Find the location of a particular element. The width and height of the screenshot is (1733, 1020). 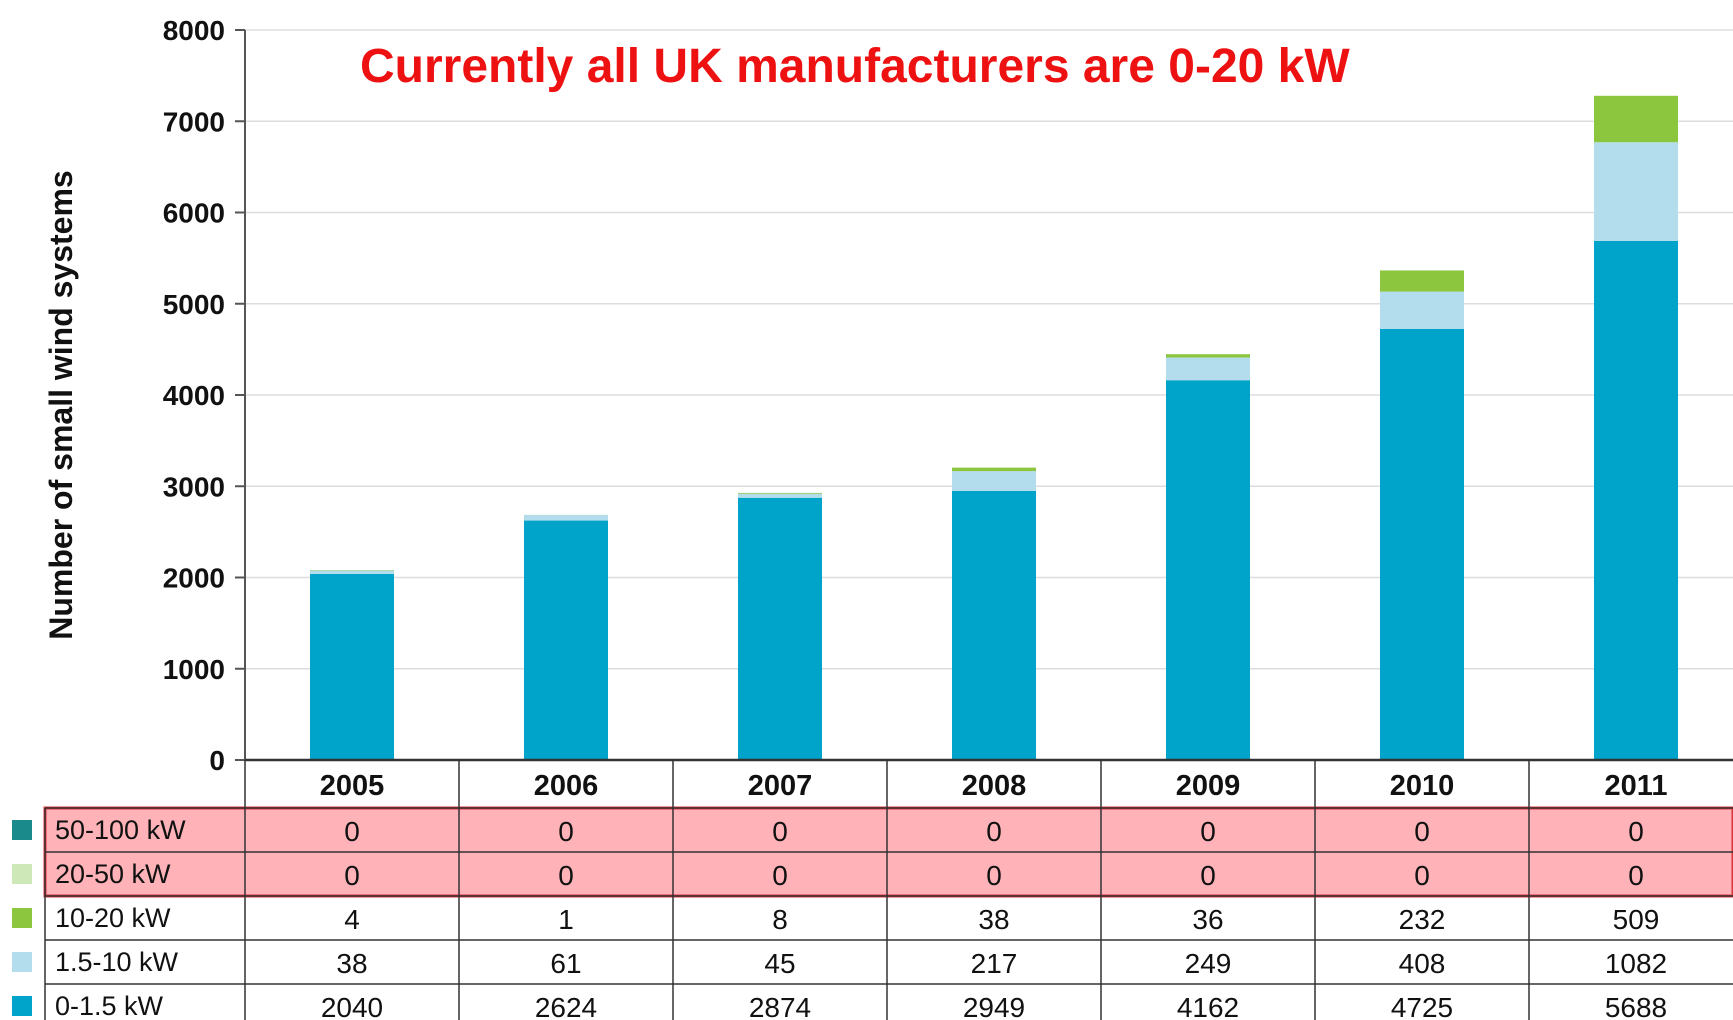

x-tick-label: 2008 is located at coordinates (994, 786).